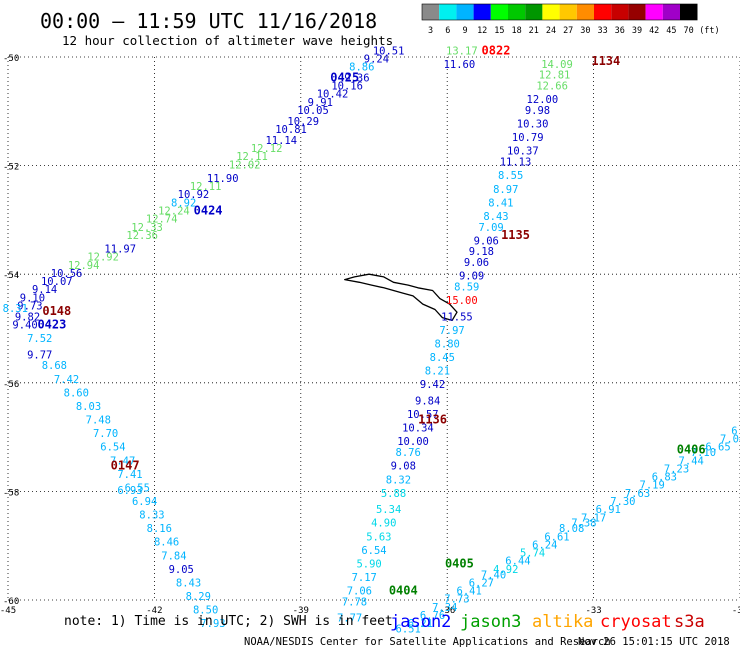  Describe the element at coordinates (383, 524) in the screenshot. I see `swh-value-label: 4.90` at that location.